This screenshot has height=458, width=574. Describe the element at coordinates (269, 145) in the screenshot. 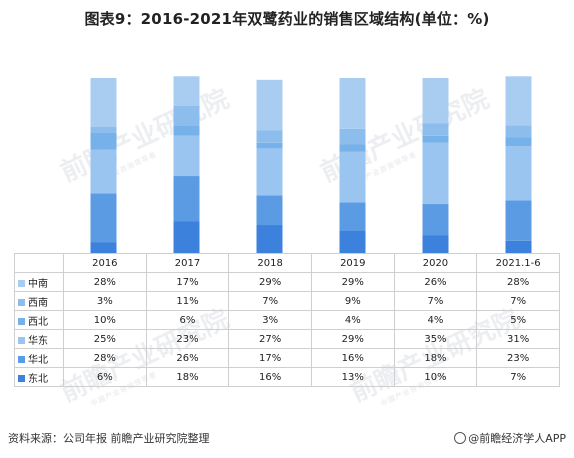

I see `bar-segment-西北-2018` at that location.